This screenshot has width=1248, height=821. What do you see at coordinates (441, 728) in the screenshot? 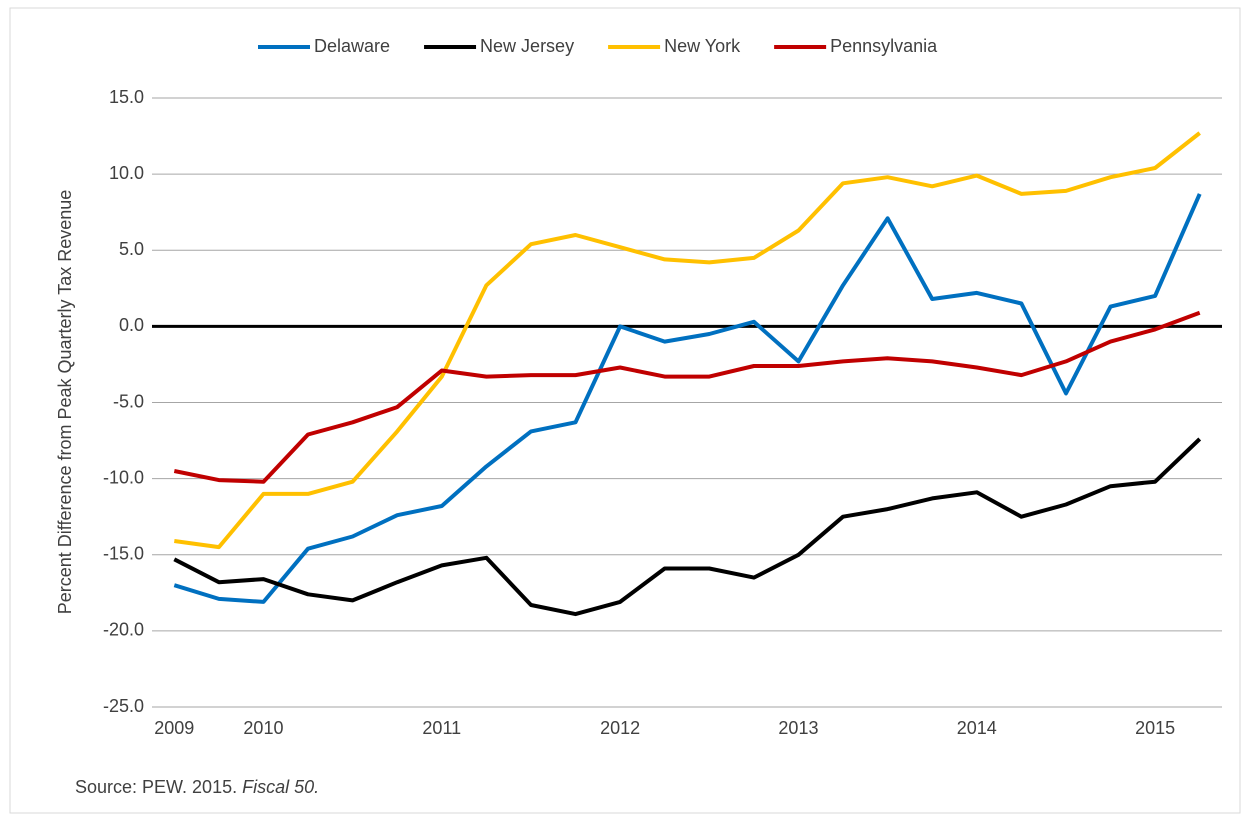
I see `x-tick-label: 2011` at bounding box center [441, 728].